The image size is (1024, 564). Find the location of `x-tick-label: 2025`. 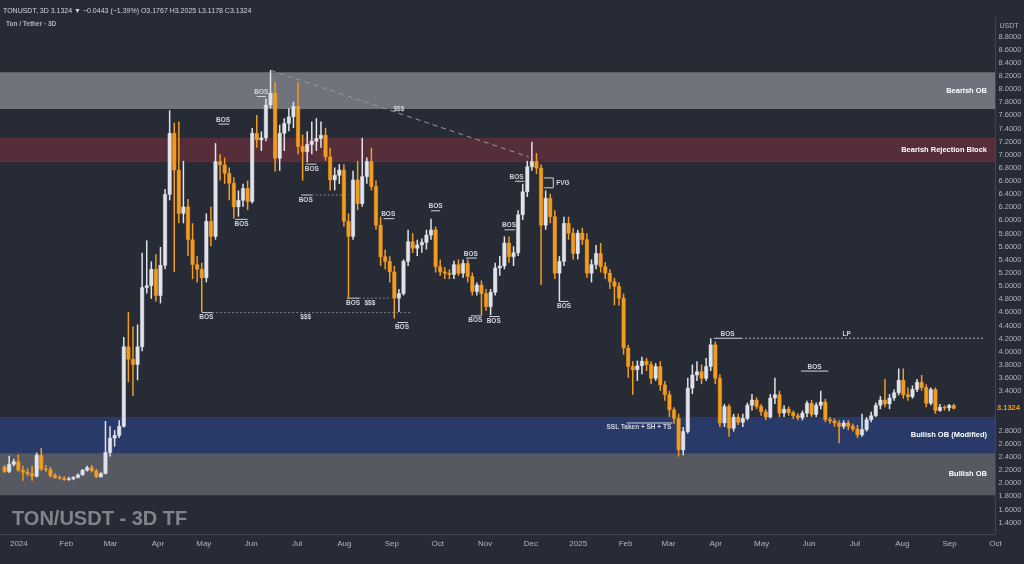

x-tick-label: 2025 is located at coordinates (578, 543).